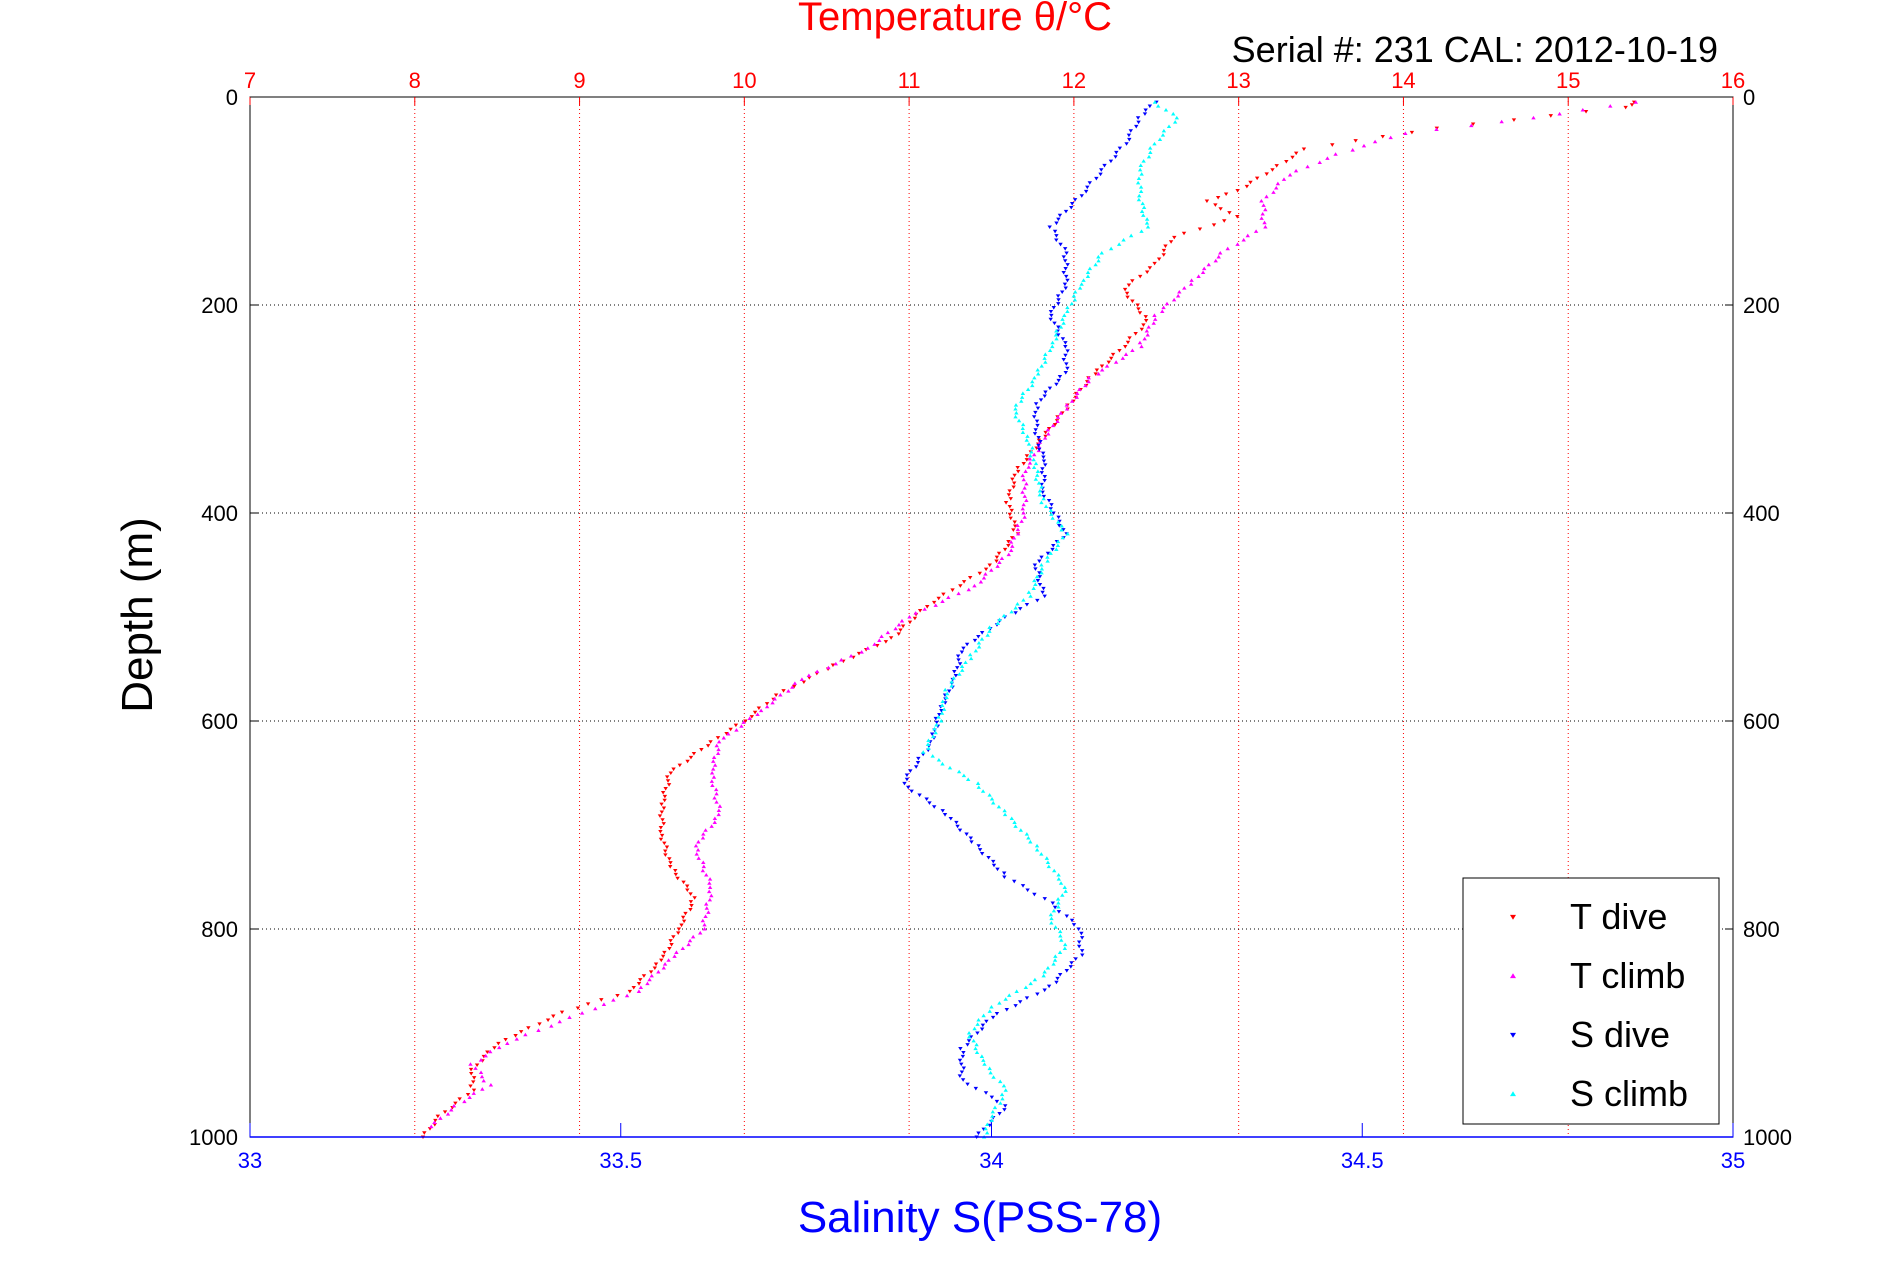  I want to click on y-axis-label: Depth (m), so click(137, 615).